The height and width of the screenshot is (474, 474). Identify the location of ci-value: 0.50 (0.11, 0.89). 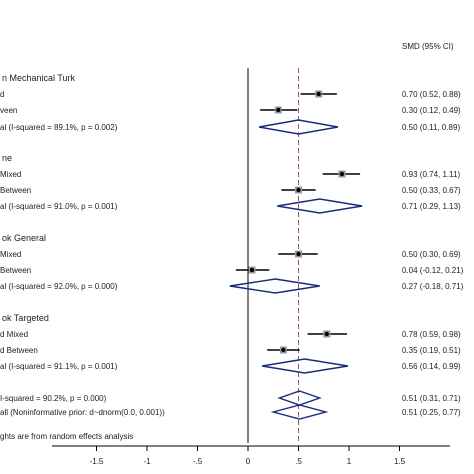
(431, 127).